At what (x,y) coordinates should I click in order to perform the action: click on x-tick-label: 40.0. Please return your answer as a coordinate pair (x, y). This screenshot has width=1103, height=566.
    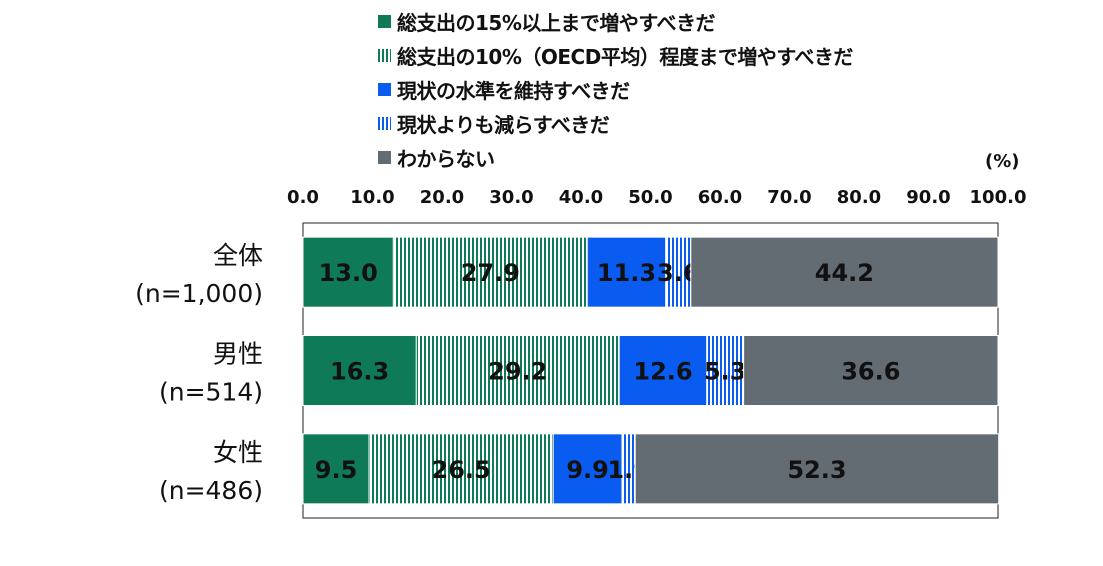
    Looking at the image, I should click on (581, 197).